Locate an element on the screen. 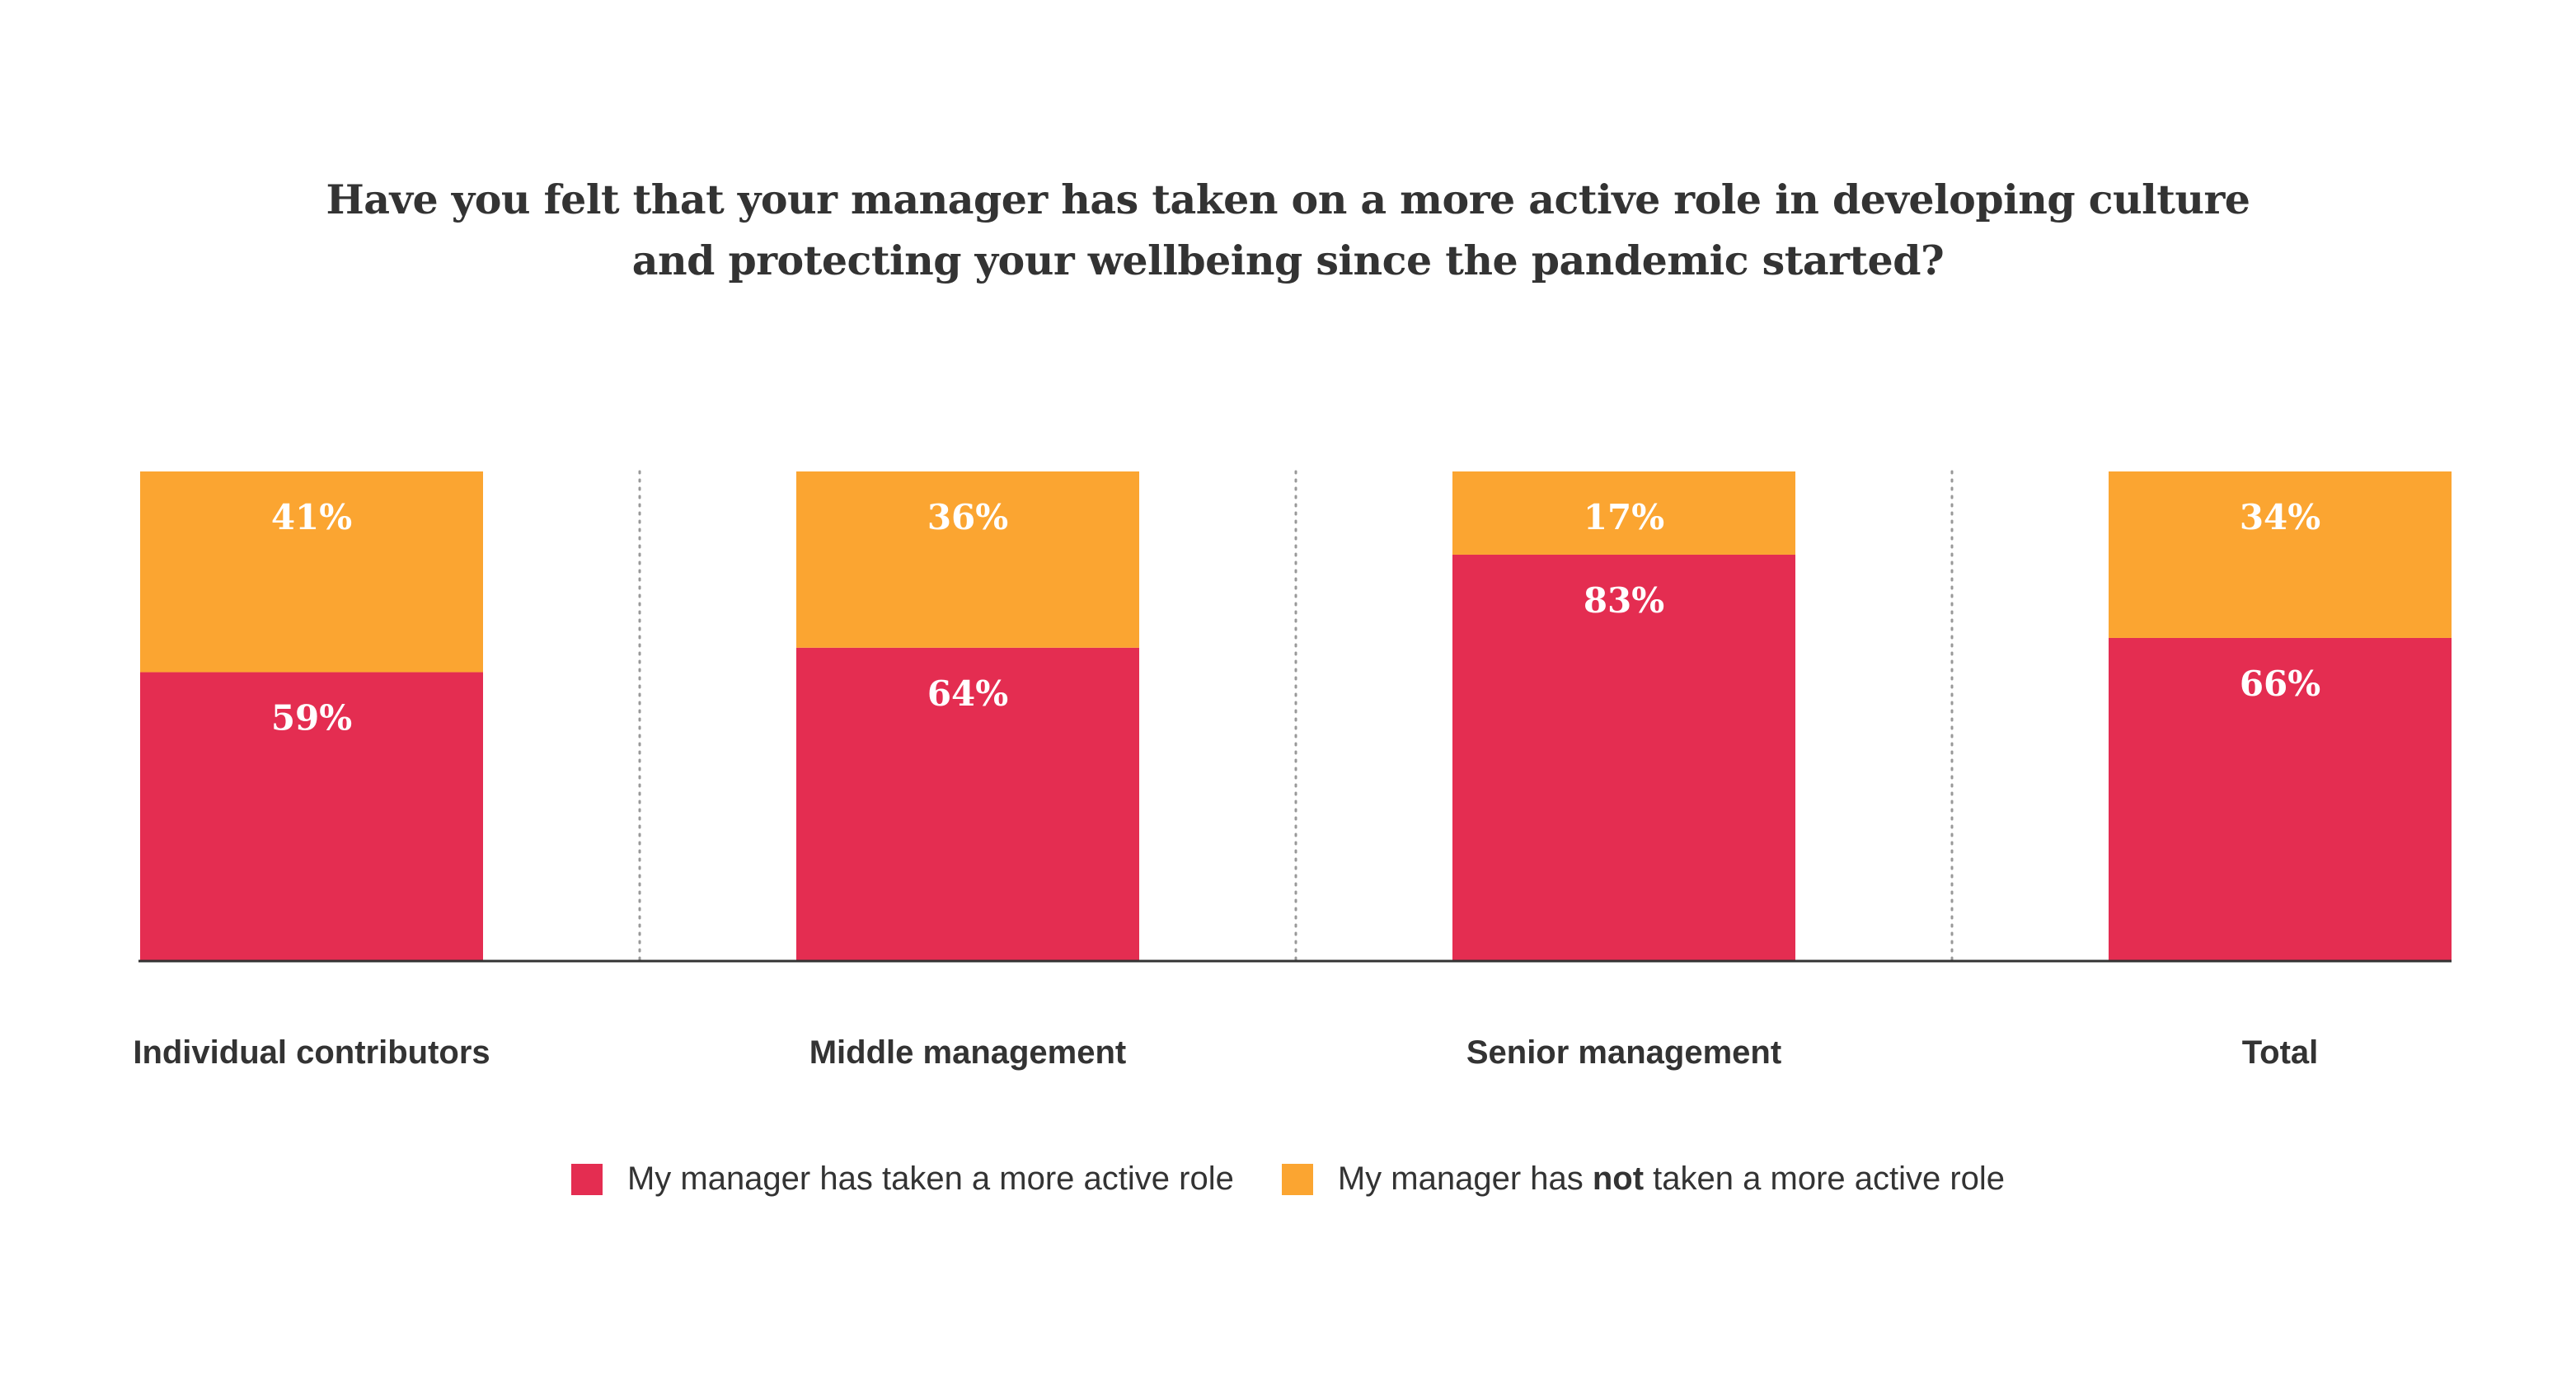 Image resolution: width=2576 pixels, height=1374 pixels. data-label-taken: 59% is located at coordinates (311, 718).